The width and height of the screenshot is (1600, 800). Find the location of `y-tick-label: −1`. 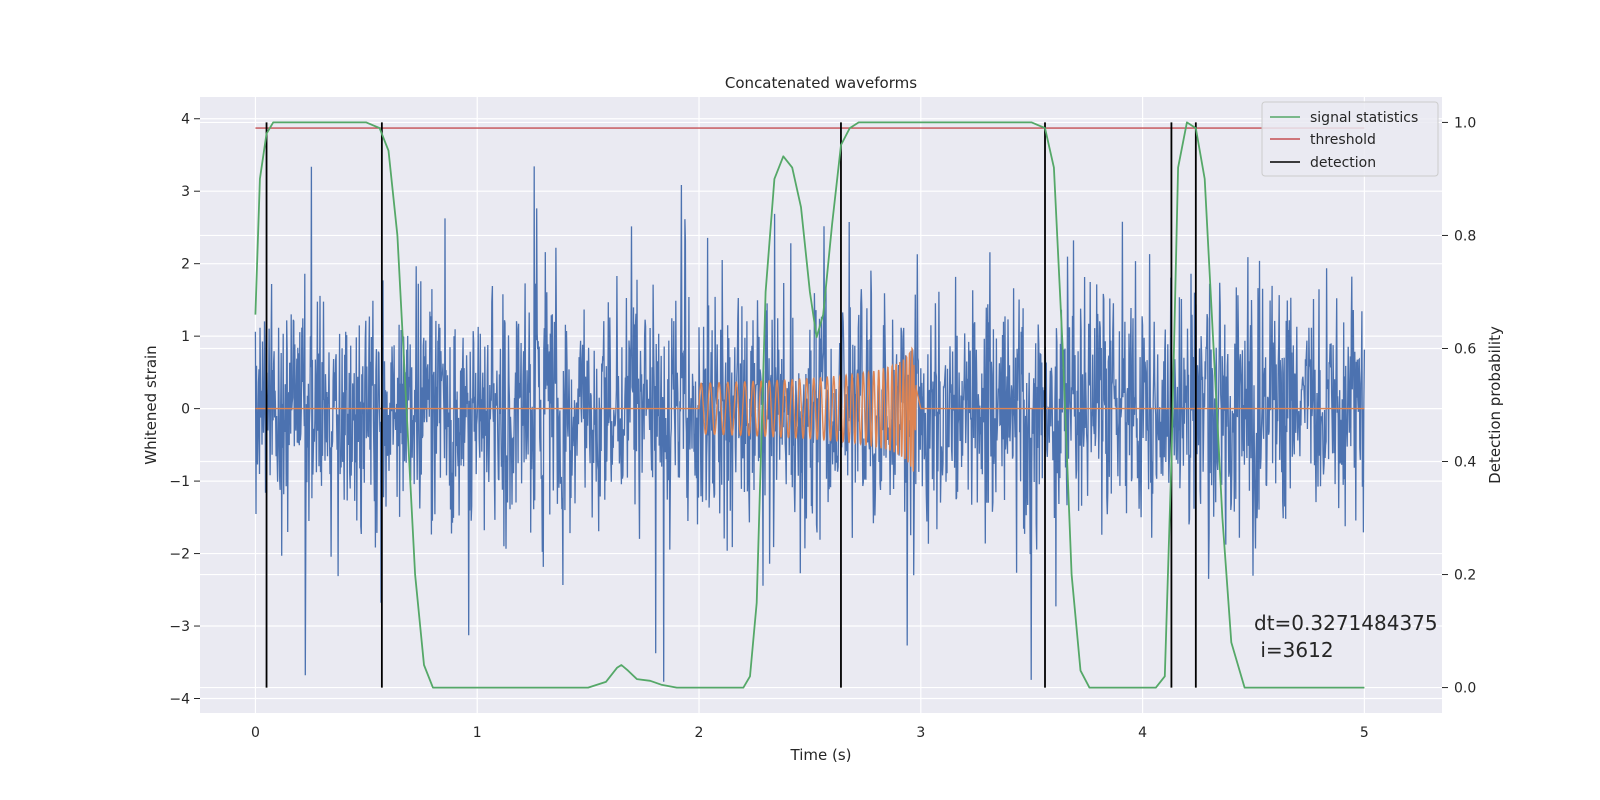

y-tick-label: −1 is located at coordinates (179, 482).